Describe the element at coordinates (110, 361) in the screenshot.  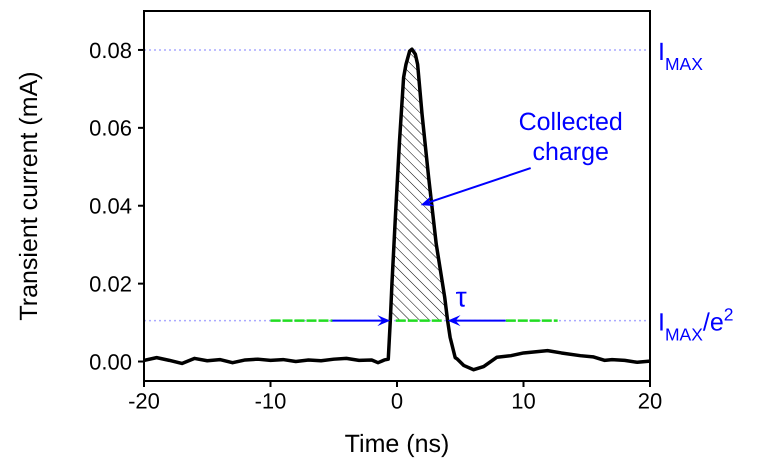
I see `y-tick-label: 0.00` at that location.